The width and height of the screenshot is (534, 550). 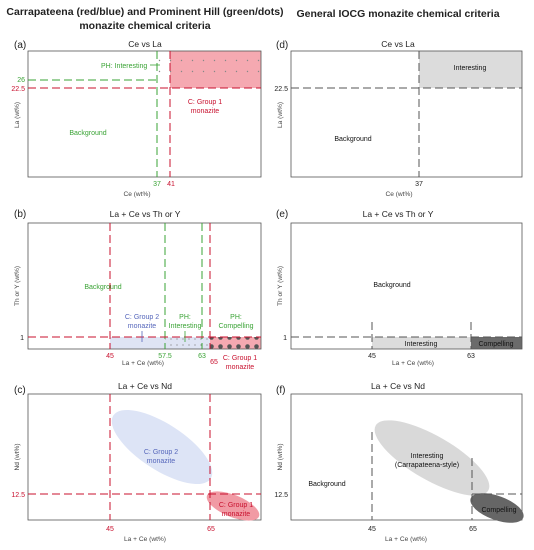 I want to click on panel-c-group1-line1: C: Group 1, so click(x=236, y=505).